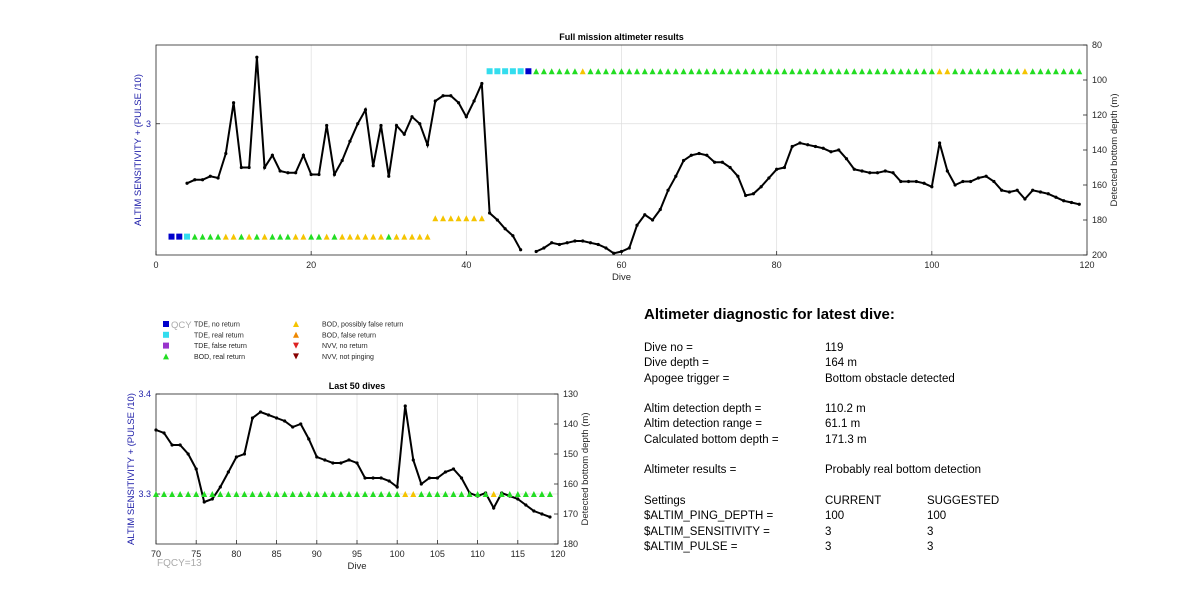 This screenshot has height=611, width=1200. I want to click on x-tick-label: 120, so click(557, 554).